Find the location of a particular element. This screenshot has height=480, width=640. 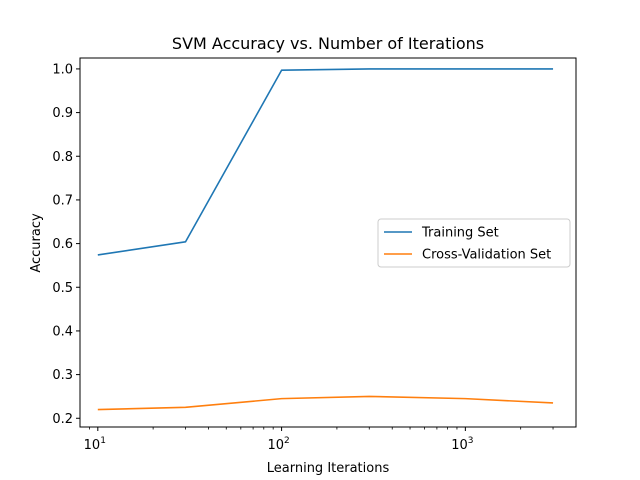

y-tick-label: 0.3 is located at coordinates (62, 375).